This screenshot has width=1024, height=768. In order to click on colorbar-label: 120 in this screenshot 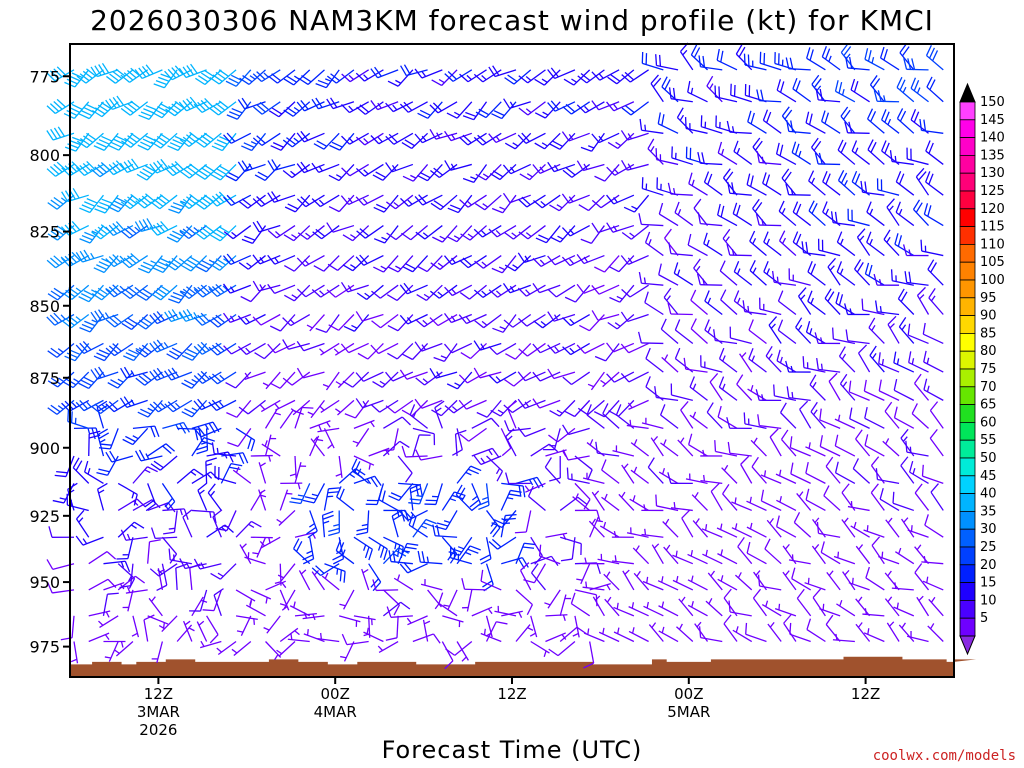, I will do `click(992, 209)`.